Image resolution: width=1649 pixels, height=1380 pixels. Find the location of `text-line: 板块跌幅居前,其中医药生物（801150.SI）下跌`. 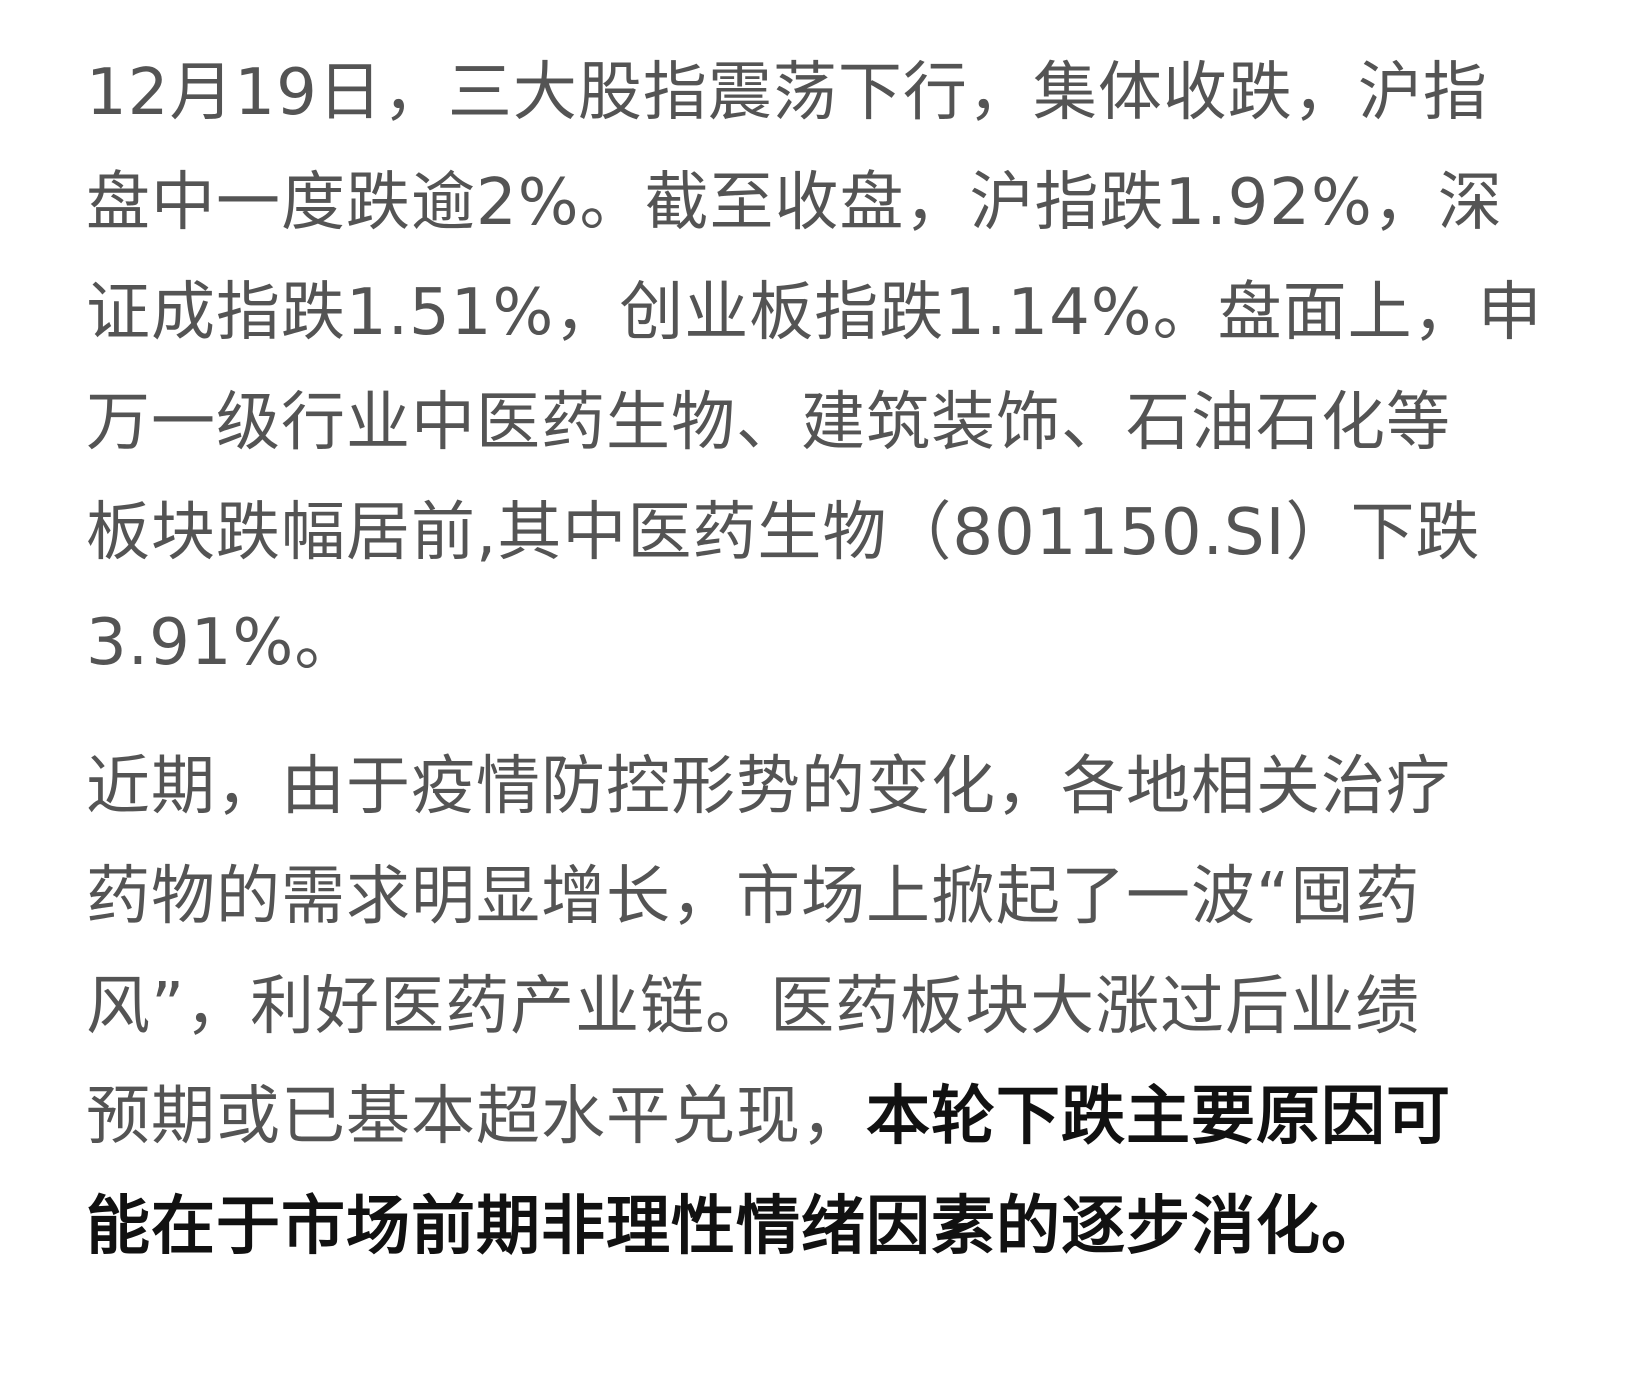

text-line: 板块跌幅居前,其中医药生物（801150.SI）下跌 is located at coordinates (783, 533).